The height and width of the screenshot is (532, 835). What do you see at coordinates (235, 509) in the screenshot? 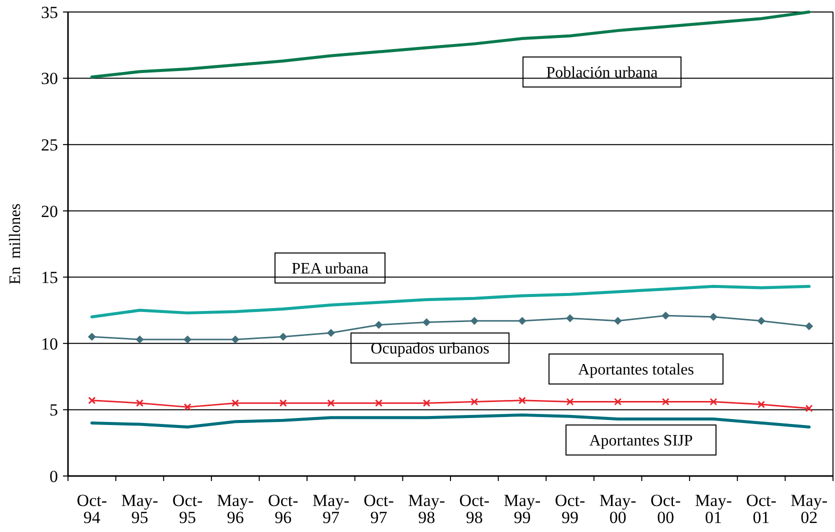
I see `x-tick-label: May-96` at bounding box center [235, 509].